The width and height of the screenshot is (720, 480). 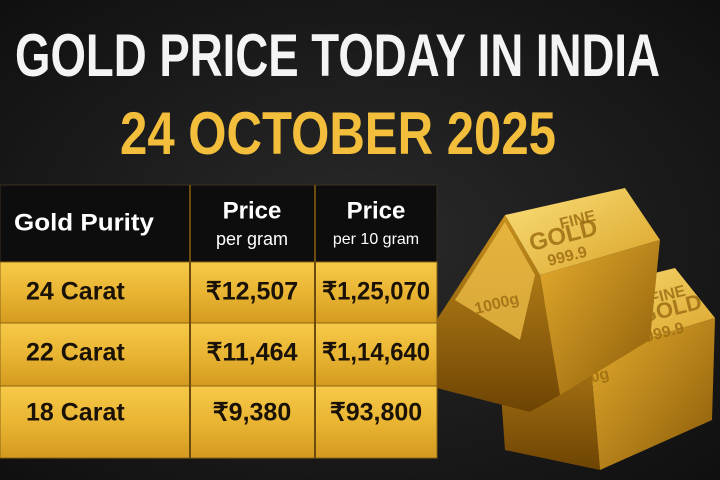 I want to click on column-subheader: per 10 gram, so click(x=376, y=239).